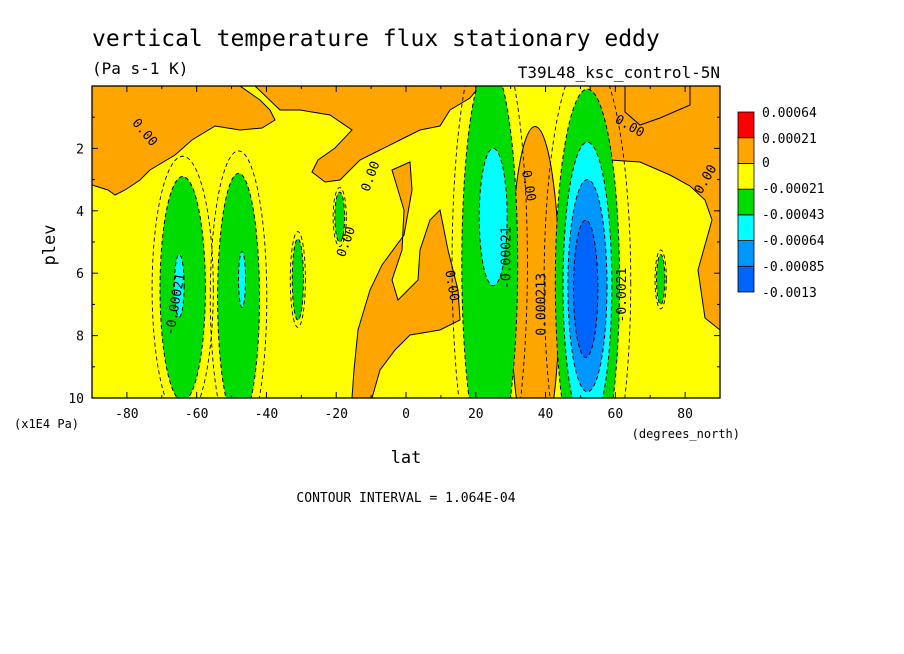 The height and width of the screenshot is (654, 904). Describe the element at coordinates (406, 458) in the screenshot. I see `x-axis-label: lat` at that location.